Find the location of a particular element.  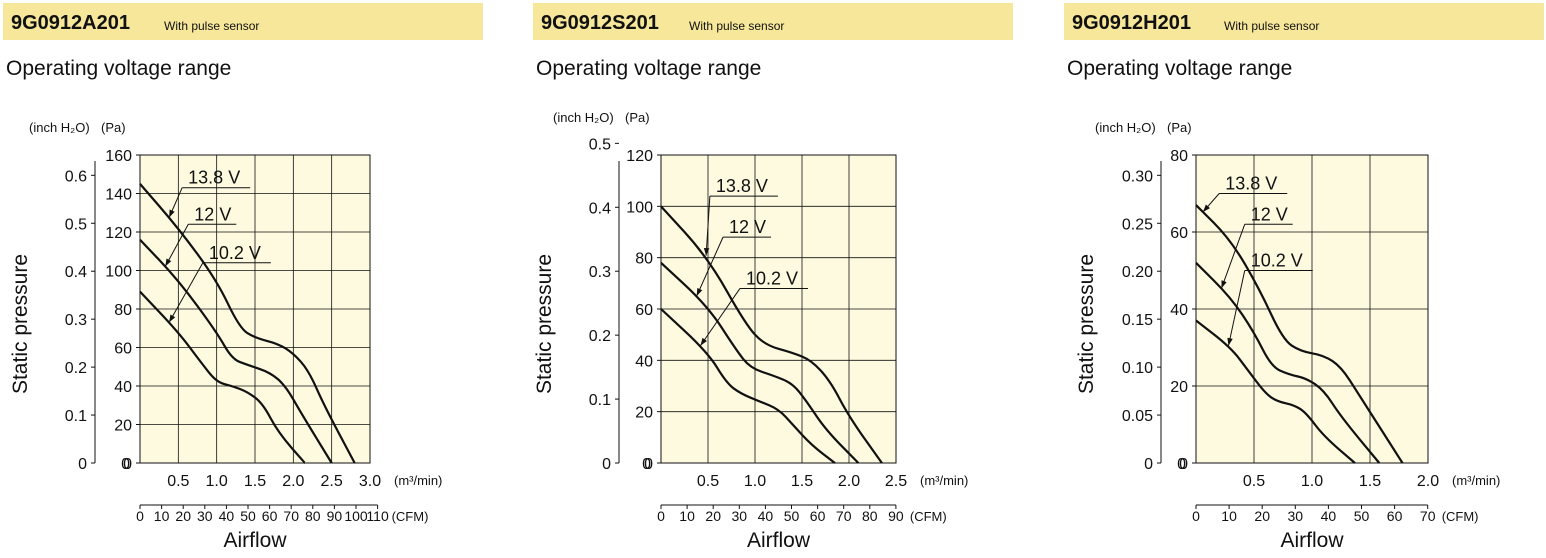

inch-tick-label: 0.05 is located at coordinates (1137, 416).